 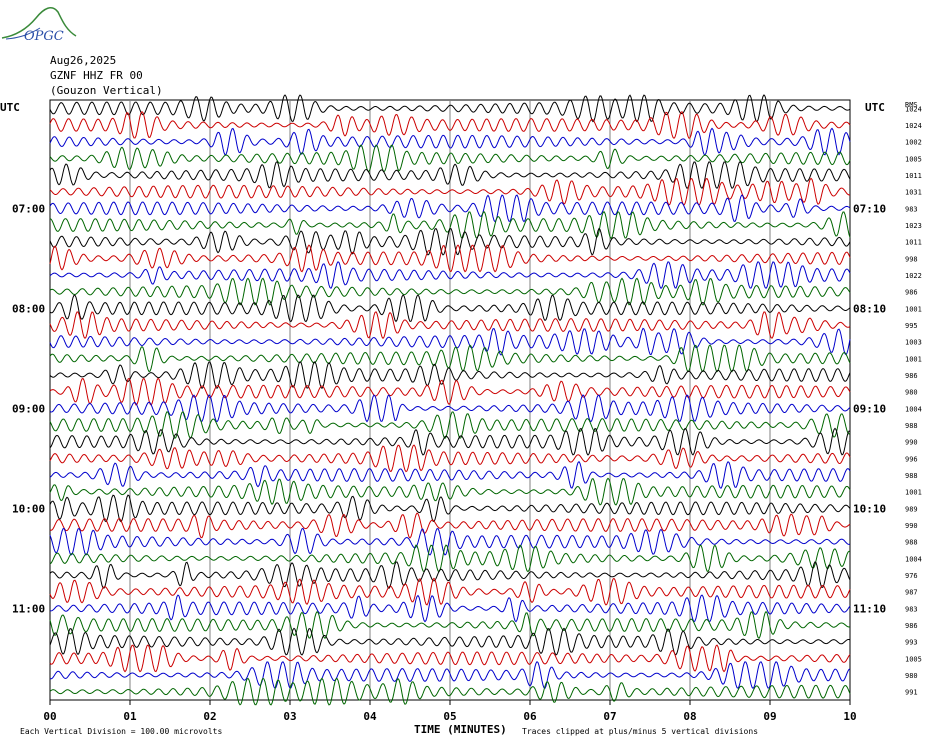 I want to click on right-time-label: 09:10, so click(x=869, y=408).